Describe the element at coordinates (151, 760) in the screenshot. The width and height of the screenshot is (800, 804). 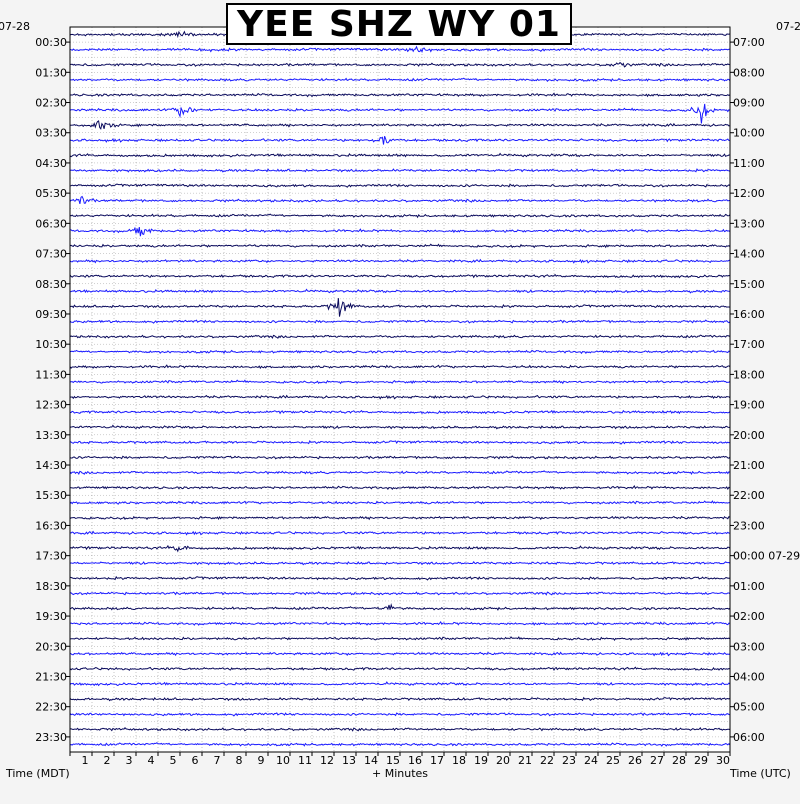
I see `x-tick-label: 4` at that location.